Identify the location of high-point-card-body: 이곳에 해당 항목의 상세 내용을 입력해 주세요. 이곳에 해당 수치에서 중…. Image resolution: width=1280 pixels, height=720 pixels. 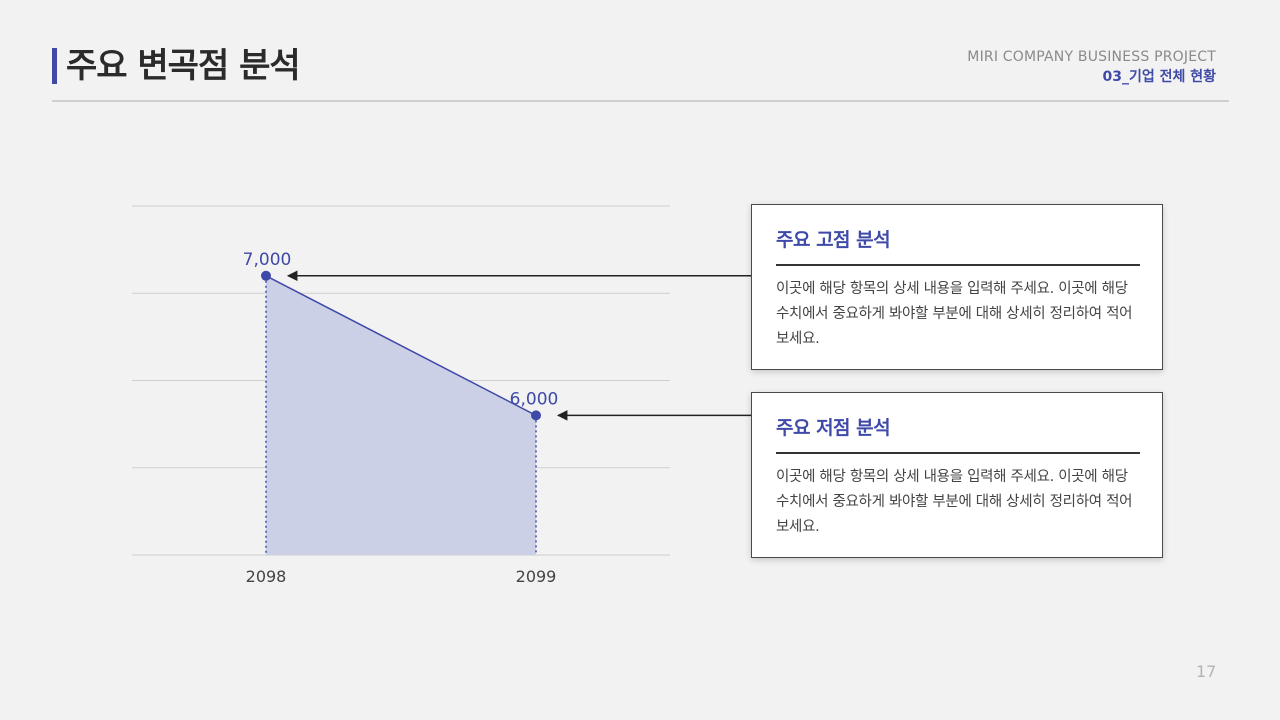
(954, 314).